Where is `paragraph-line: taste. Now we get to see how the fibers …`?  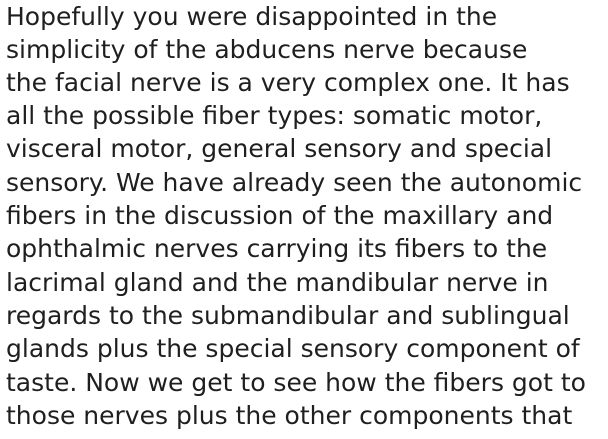 paragraph-line: taste. Now we get to see how the fibers … is located at coordinates (296, 382).